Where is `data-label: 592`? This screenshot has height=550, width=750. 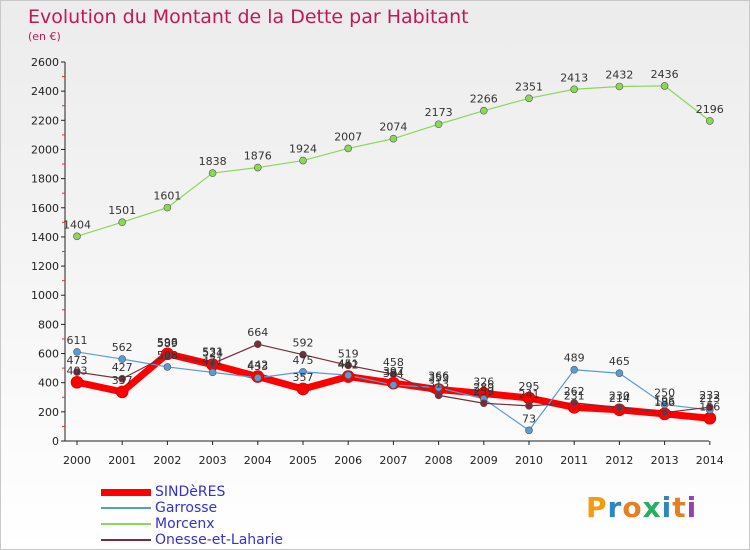 data-label: 592 is located at coordinates (303, 343).